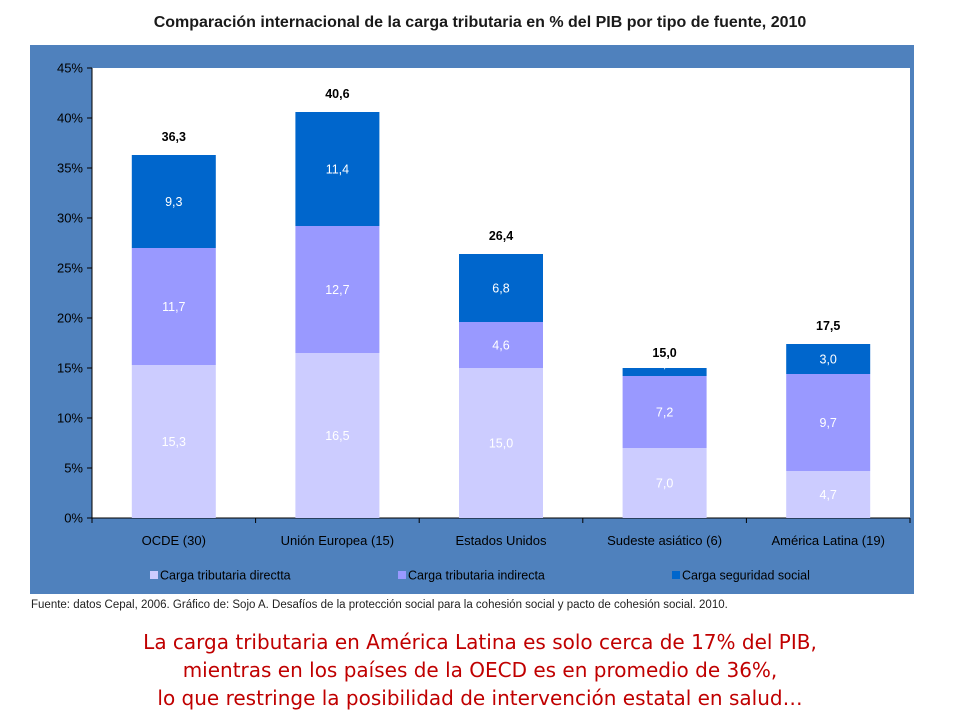 Image resolution: width=960 pixels, height=720 pixels. I want to click on total-label: 26,4, so click(501, 236).